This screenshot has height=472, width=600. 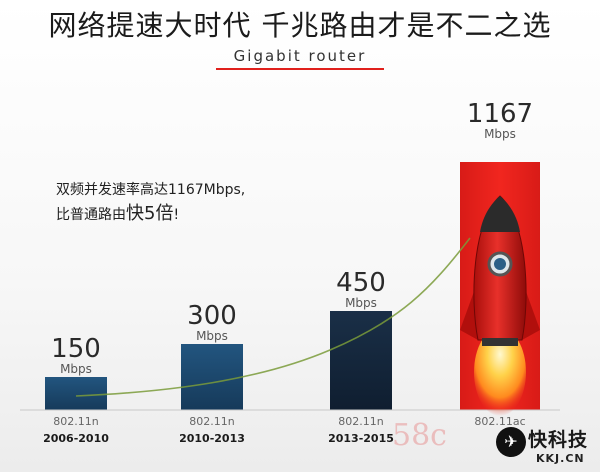 I want to click on speed-claim-emphasis: 快5倍, so click(x=150, y=213).